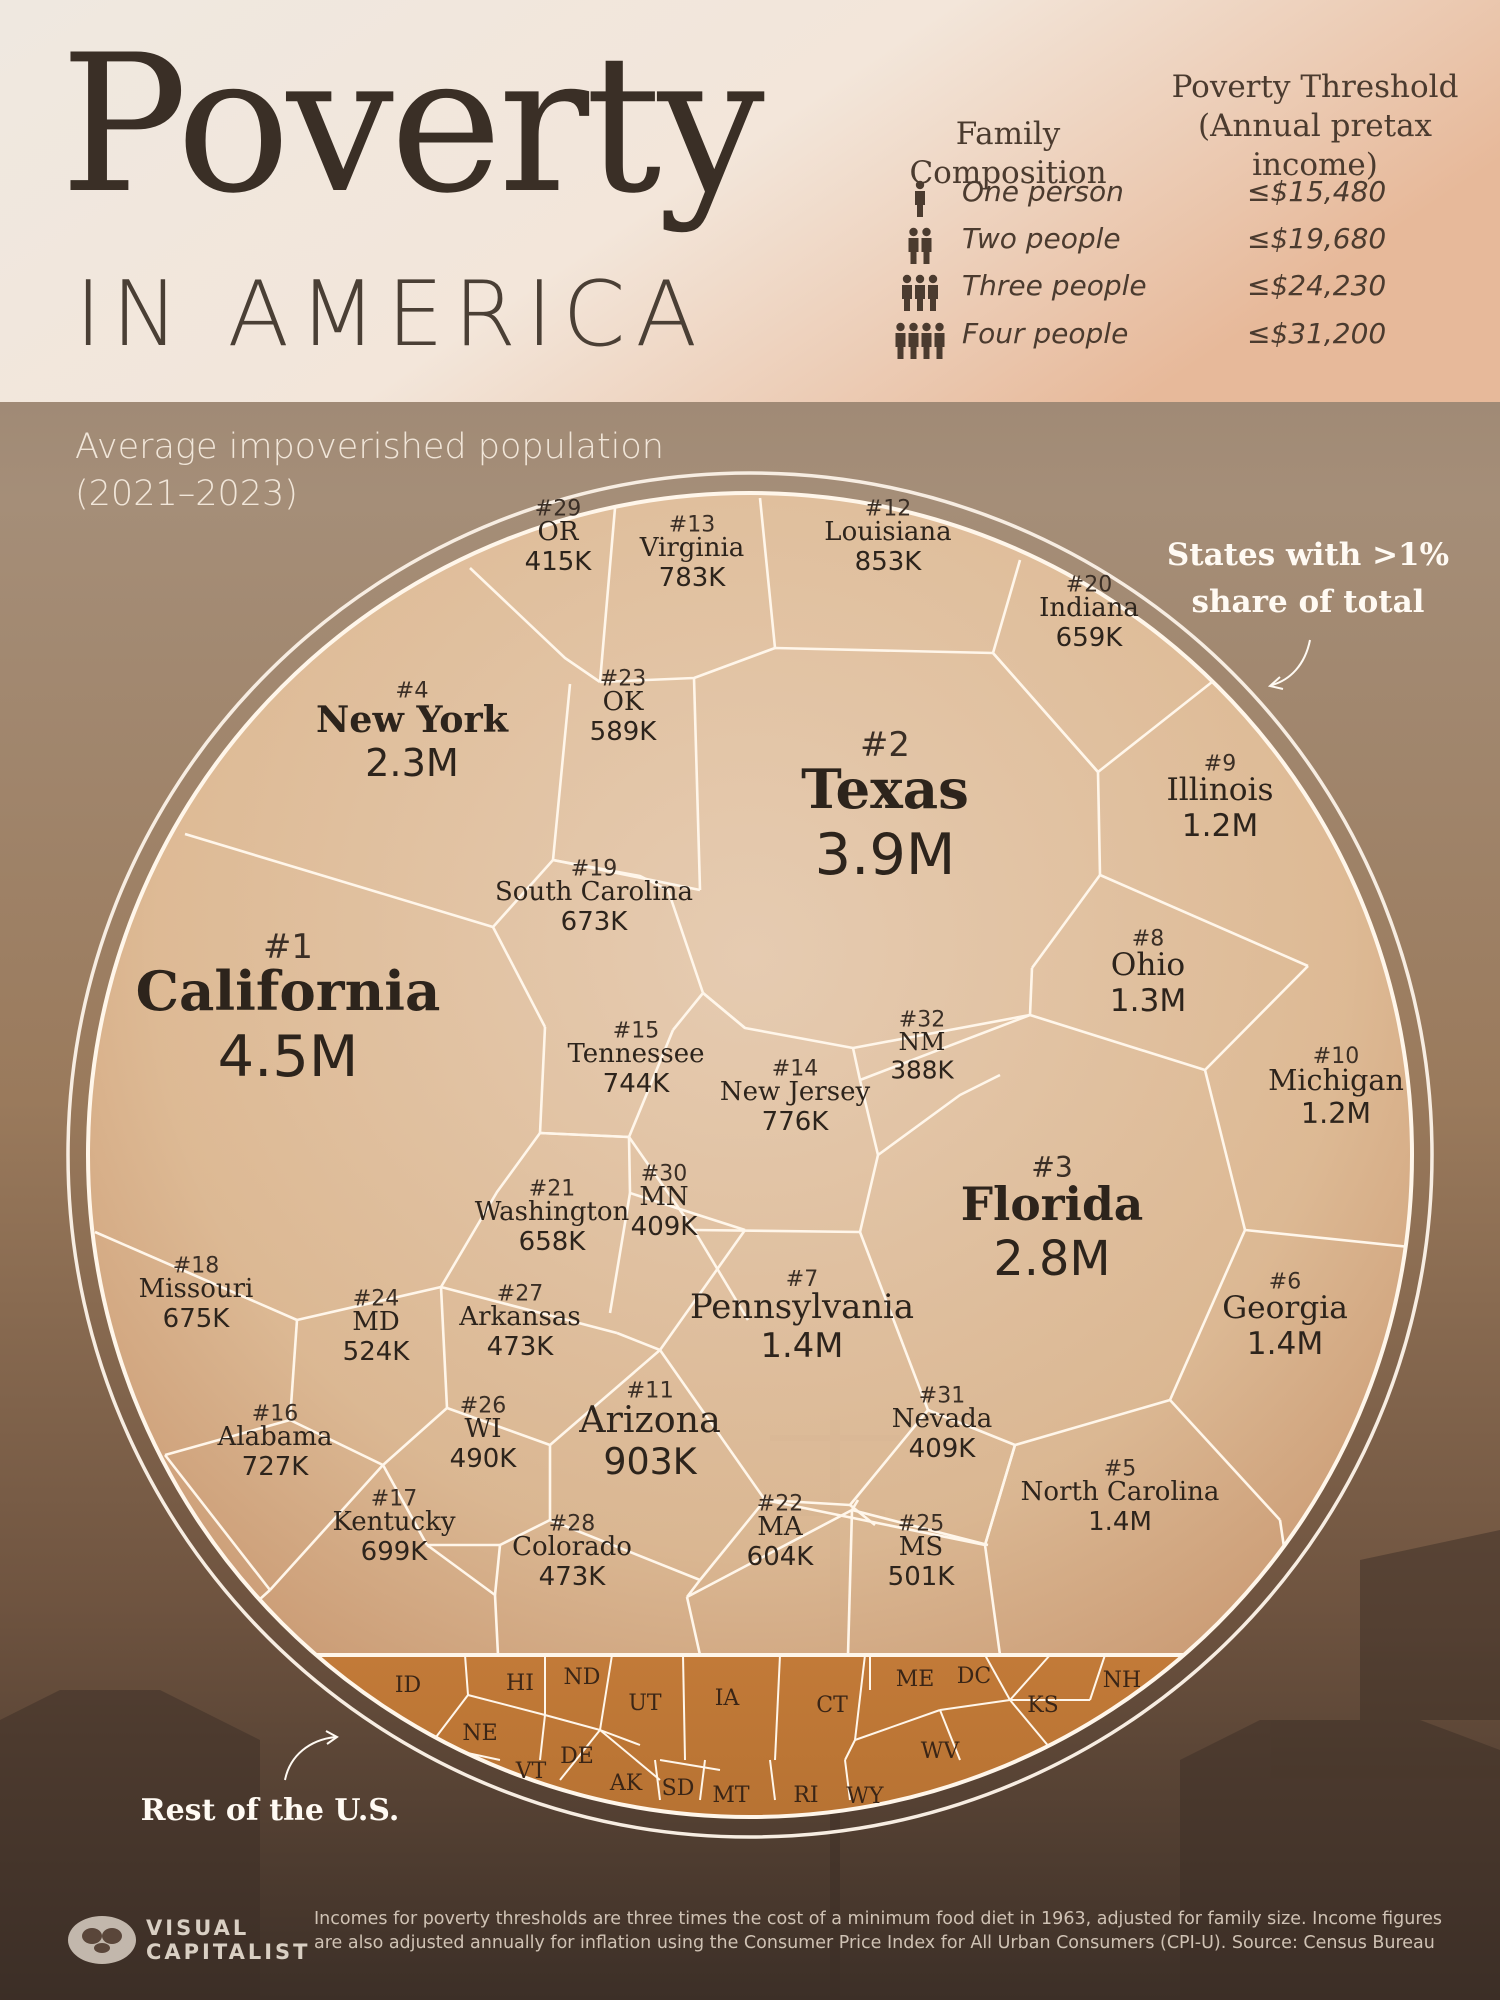 This screenshot has width=1500, height=2000. Describe the element at coordinates (942, 1395) in the screenshot. I see `state-rank: #31` at that location.